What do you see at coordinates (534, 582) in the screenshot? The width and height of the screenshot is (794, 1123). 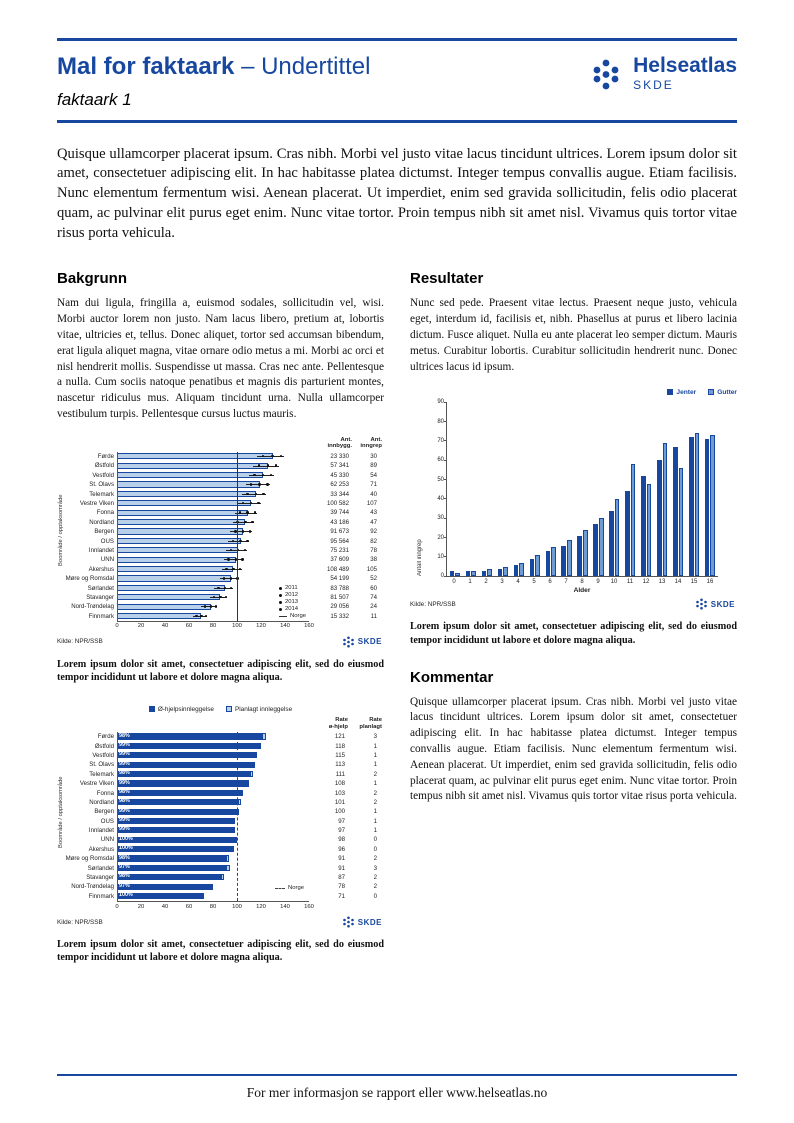 I see `x-tick-label: 5` at bounding box center [534, 582].